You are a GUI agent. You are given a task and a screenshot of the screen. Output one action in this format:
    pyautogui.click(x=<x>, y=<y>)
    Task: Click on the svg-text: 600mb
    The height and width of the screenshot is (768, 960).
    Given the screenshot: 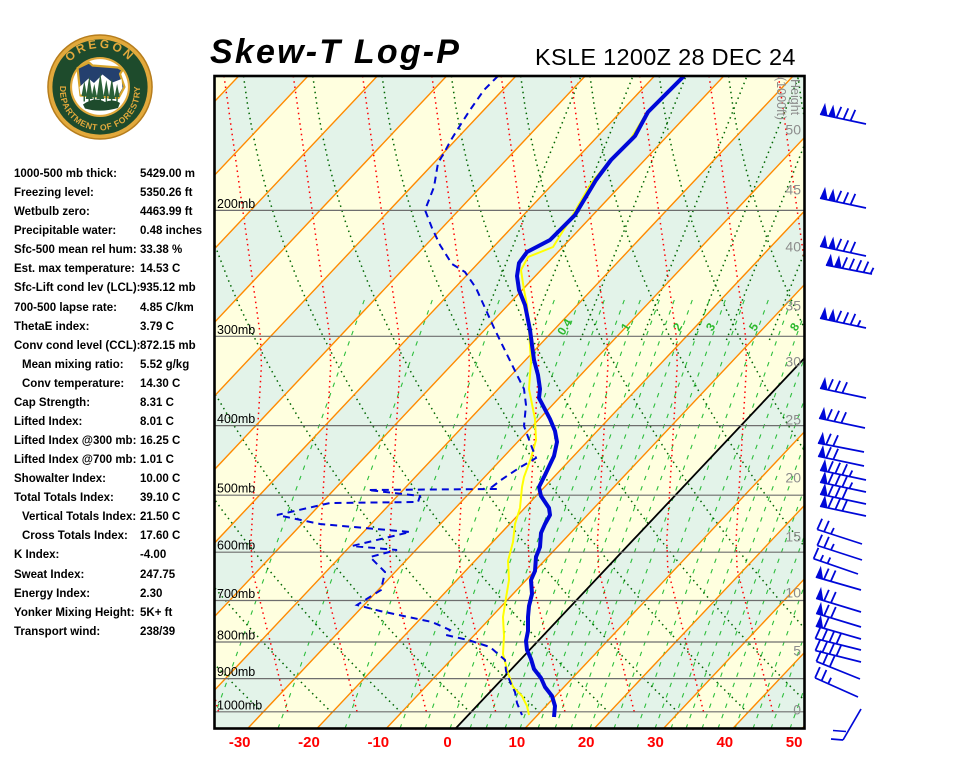 What is the action you would take?
    pyautogui.click(x=236, y=546)
    